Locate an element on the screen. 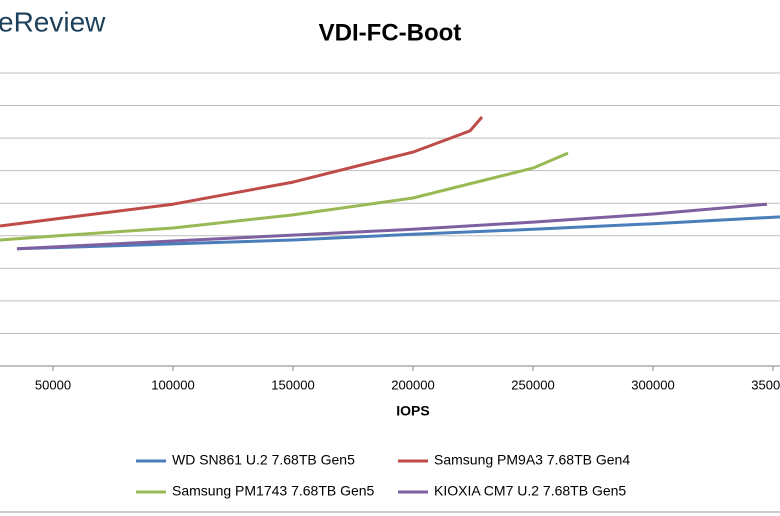  x-tick-label: 250000 is located at coordinates (532, 384).